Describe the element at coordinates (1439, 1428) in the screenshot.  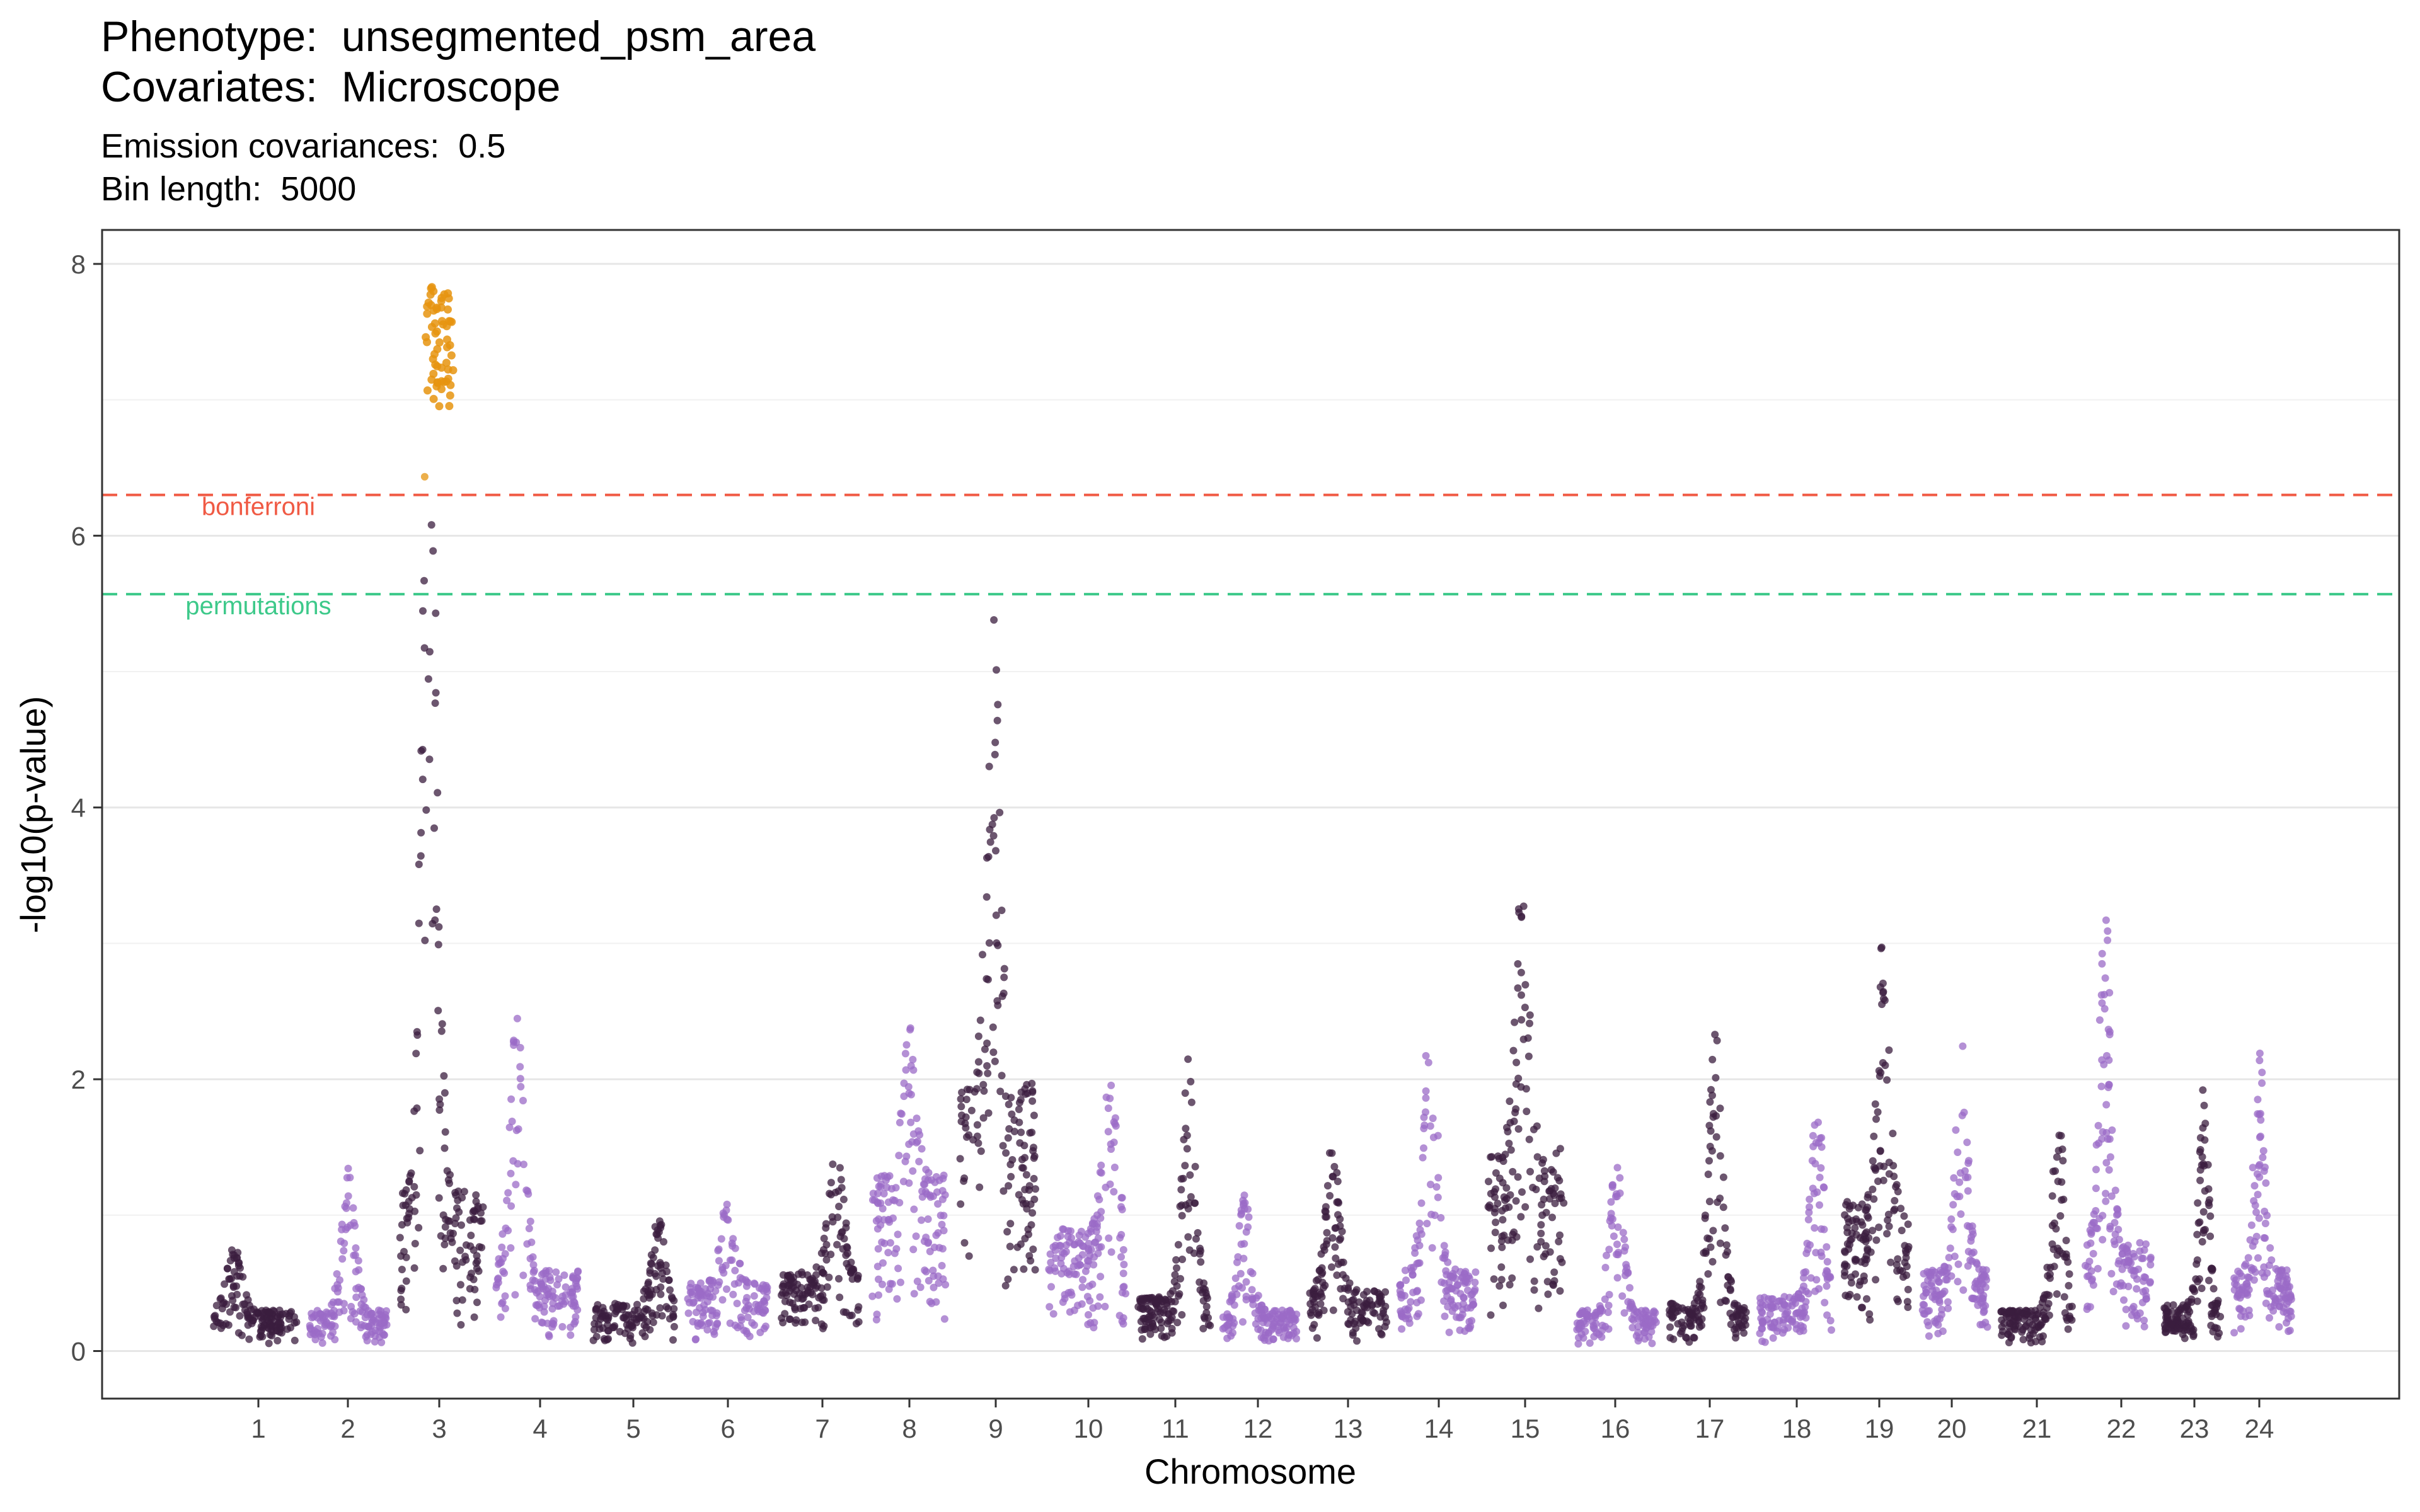
I see `x-tick-label: 14` at that location.